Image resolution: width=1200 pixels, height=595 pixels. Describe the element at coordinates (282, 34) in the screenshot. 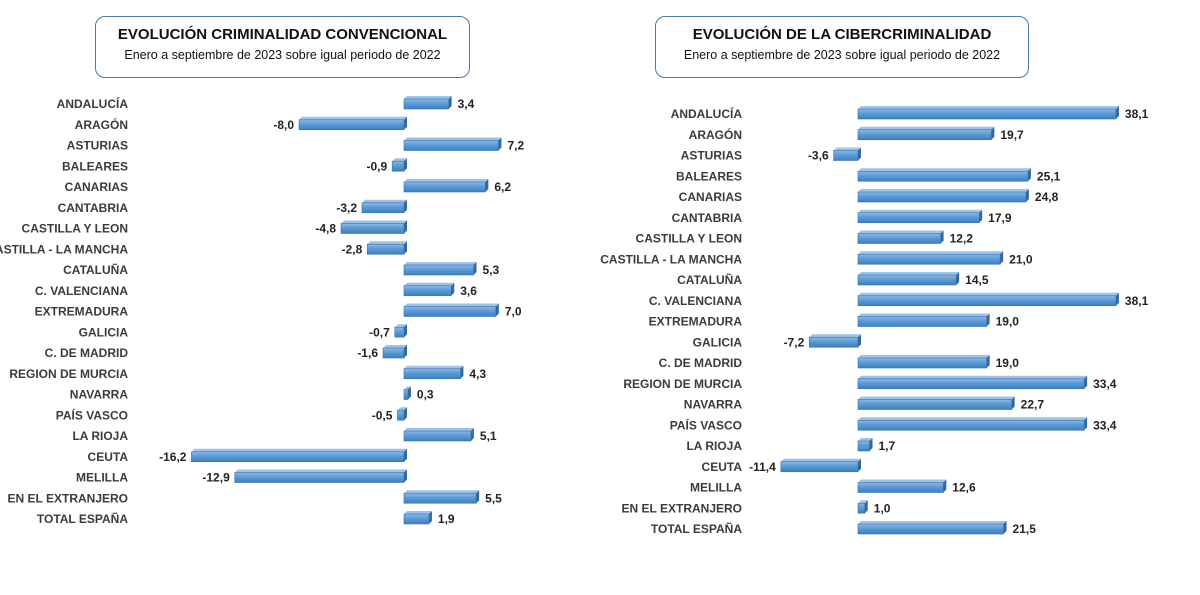

I see `chart-title: EVOLUCIÓN CRIMINALIDAD CONVENCIONAL` at that location.